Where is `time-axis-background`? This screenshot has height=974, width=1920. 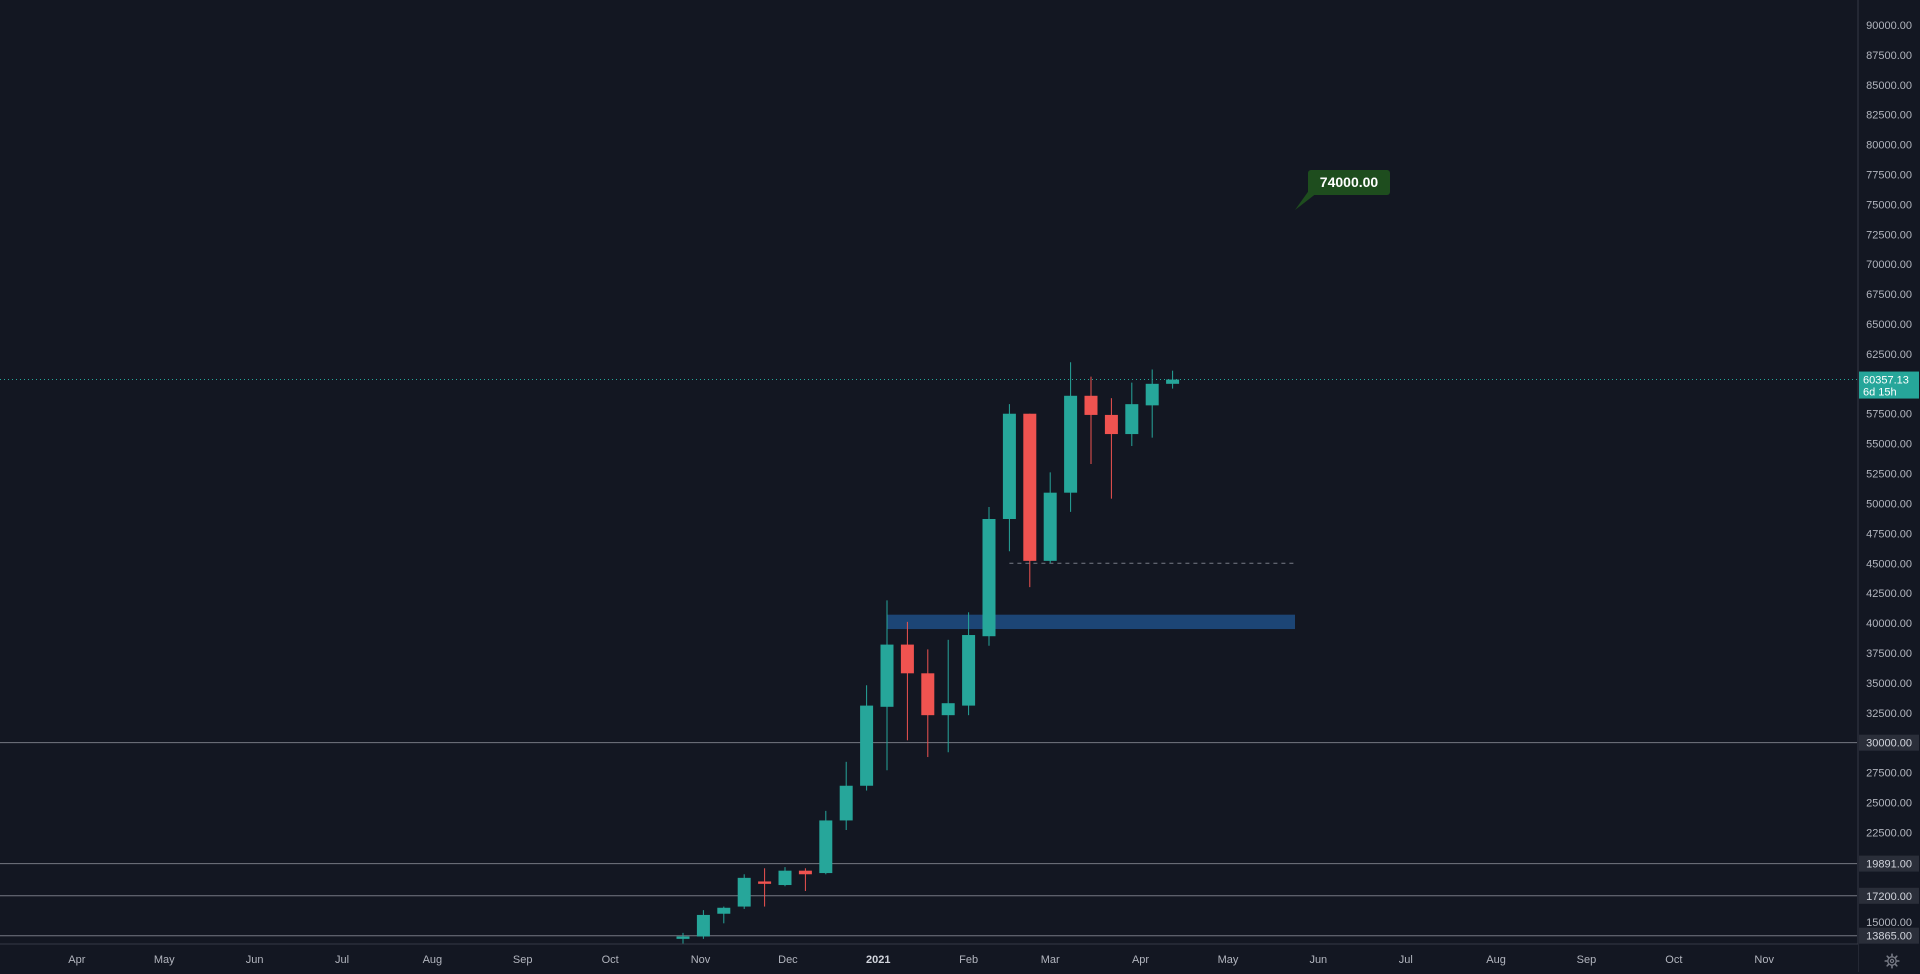 time-axis-background is located at coordinates (929, 958).